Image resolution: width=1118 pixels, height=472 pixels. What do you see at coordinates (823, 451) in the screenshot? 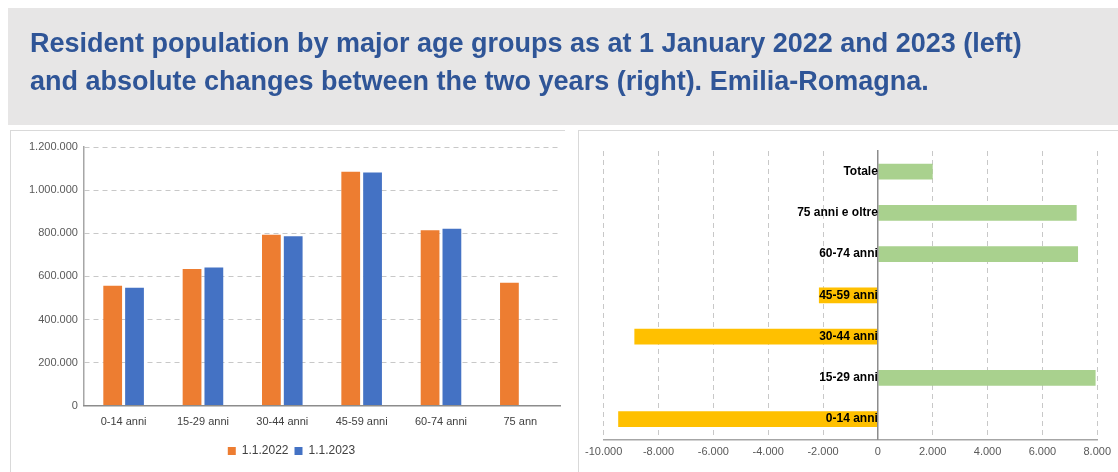
I see `x-tick-label: -2.000` at bounding box center [823, 451].